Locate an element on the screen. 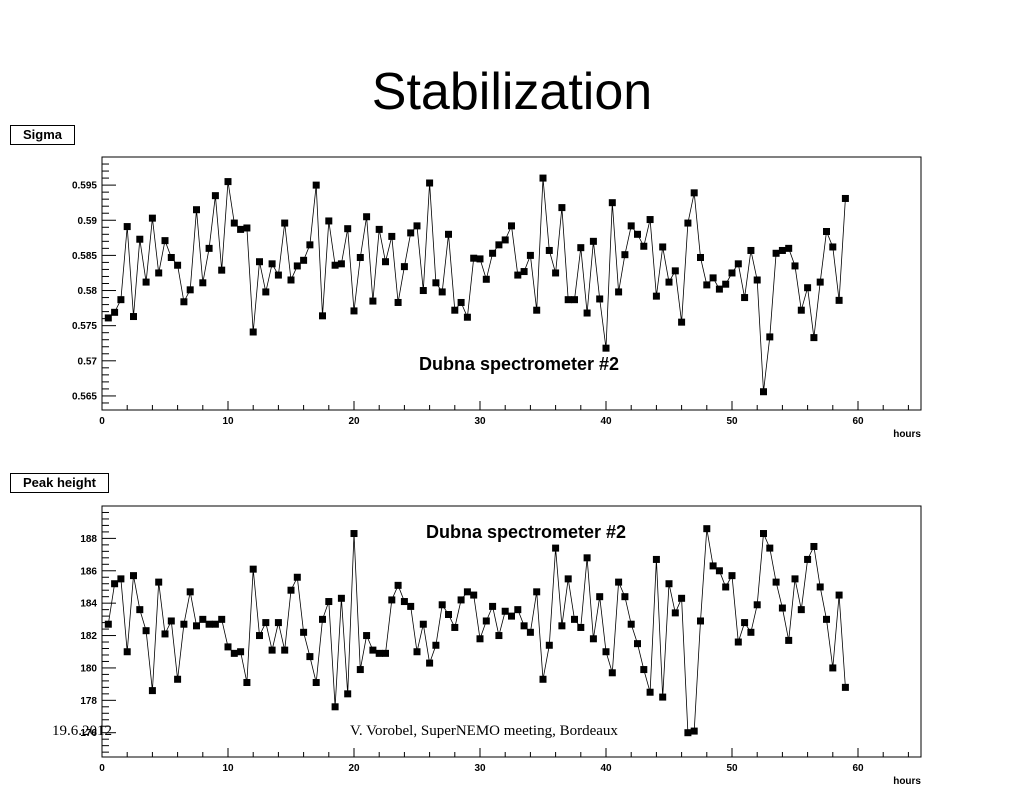  peak-height-y-tick-label: 186 is located at coordinates (88, 571).